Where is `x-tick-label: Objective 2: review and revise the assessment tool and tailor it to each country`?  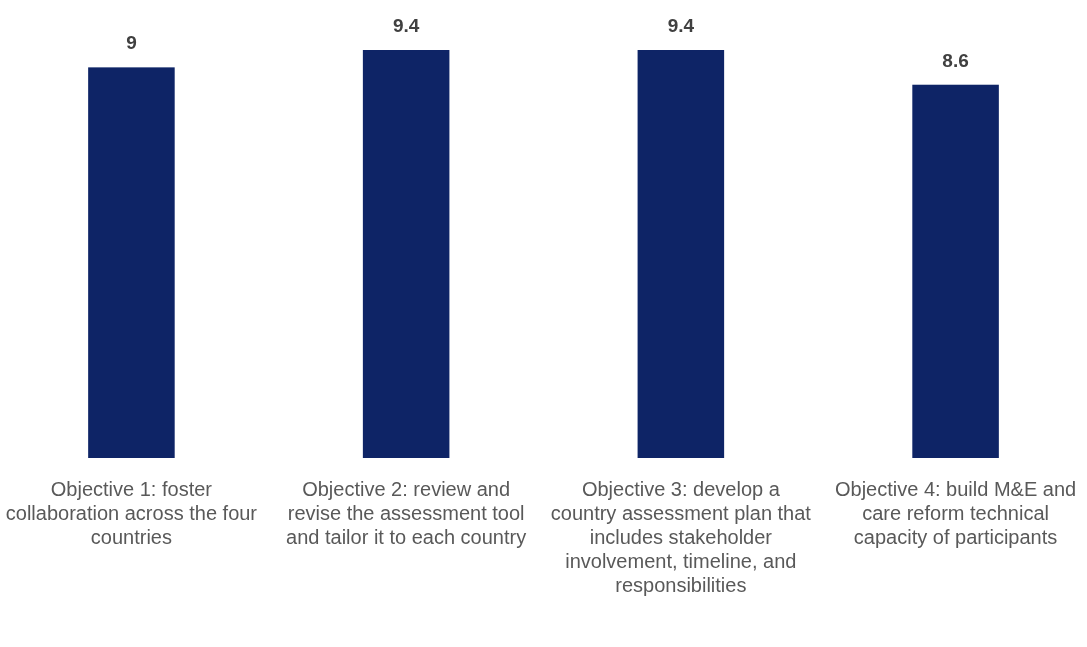 x-tick-label: Objective 2: review and revise the assessment tool and tailor it to each country is located at coordinates (406, 513).